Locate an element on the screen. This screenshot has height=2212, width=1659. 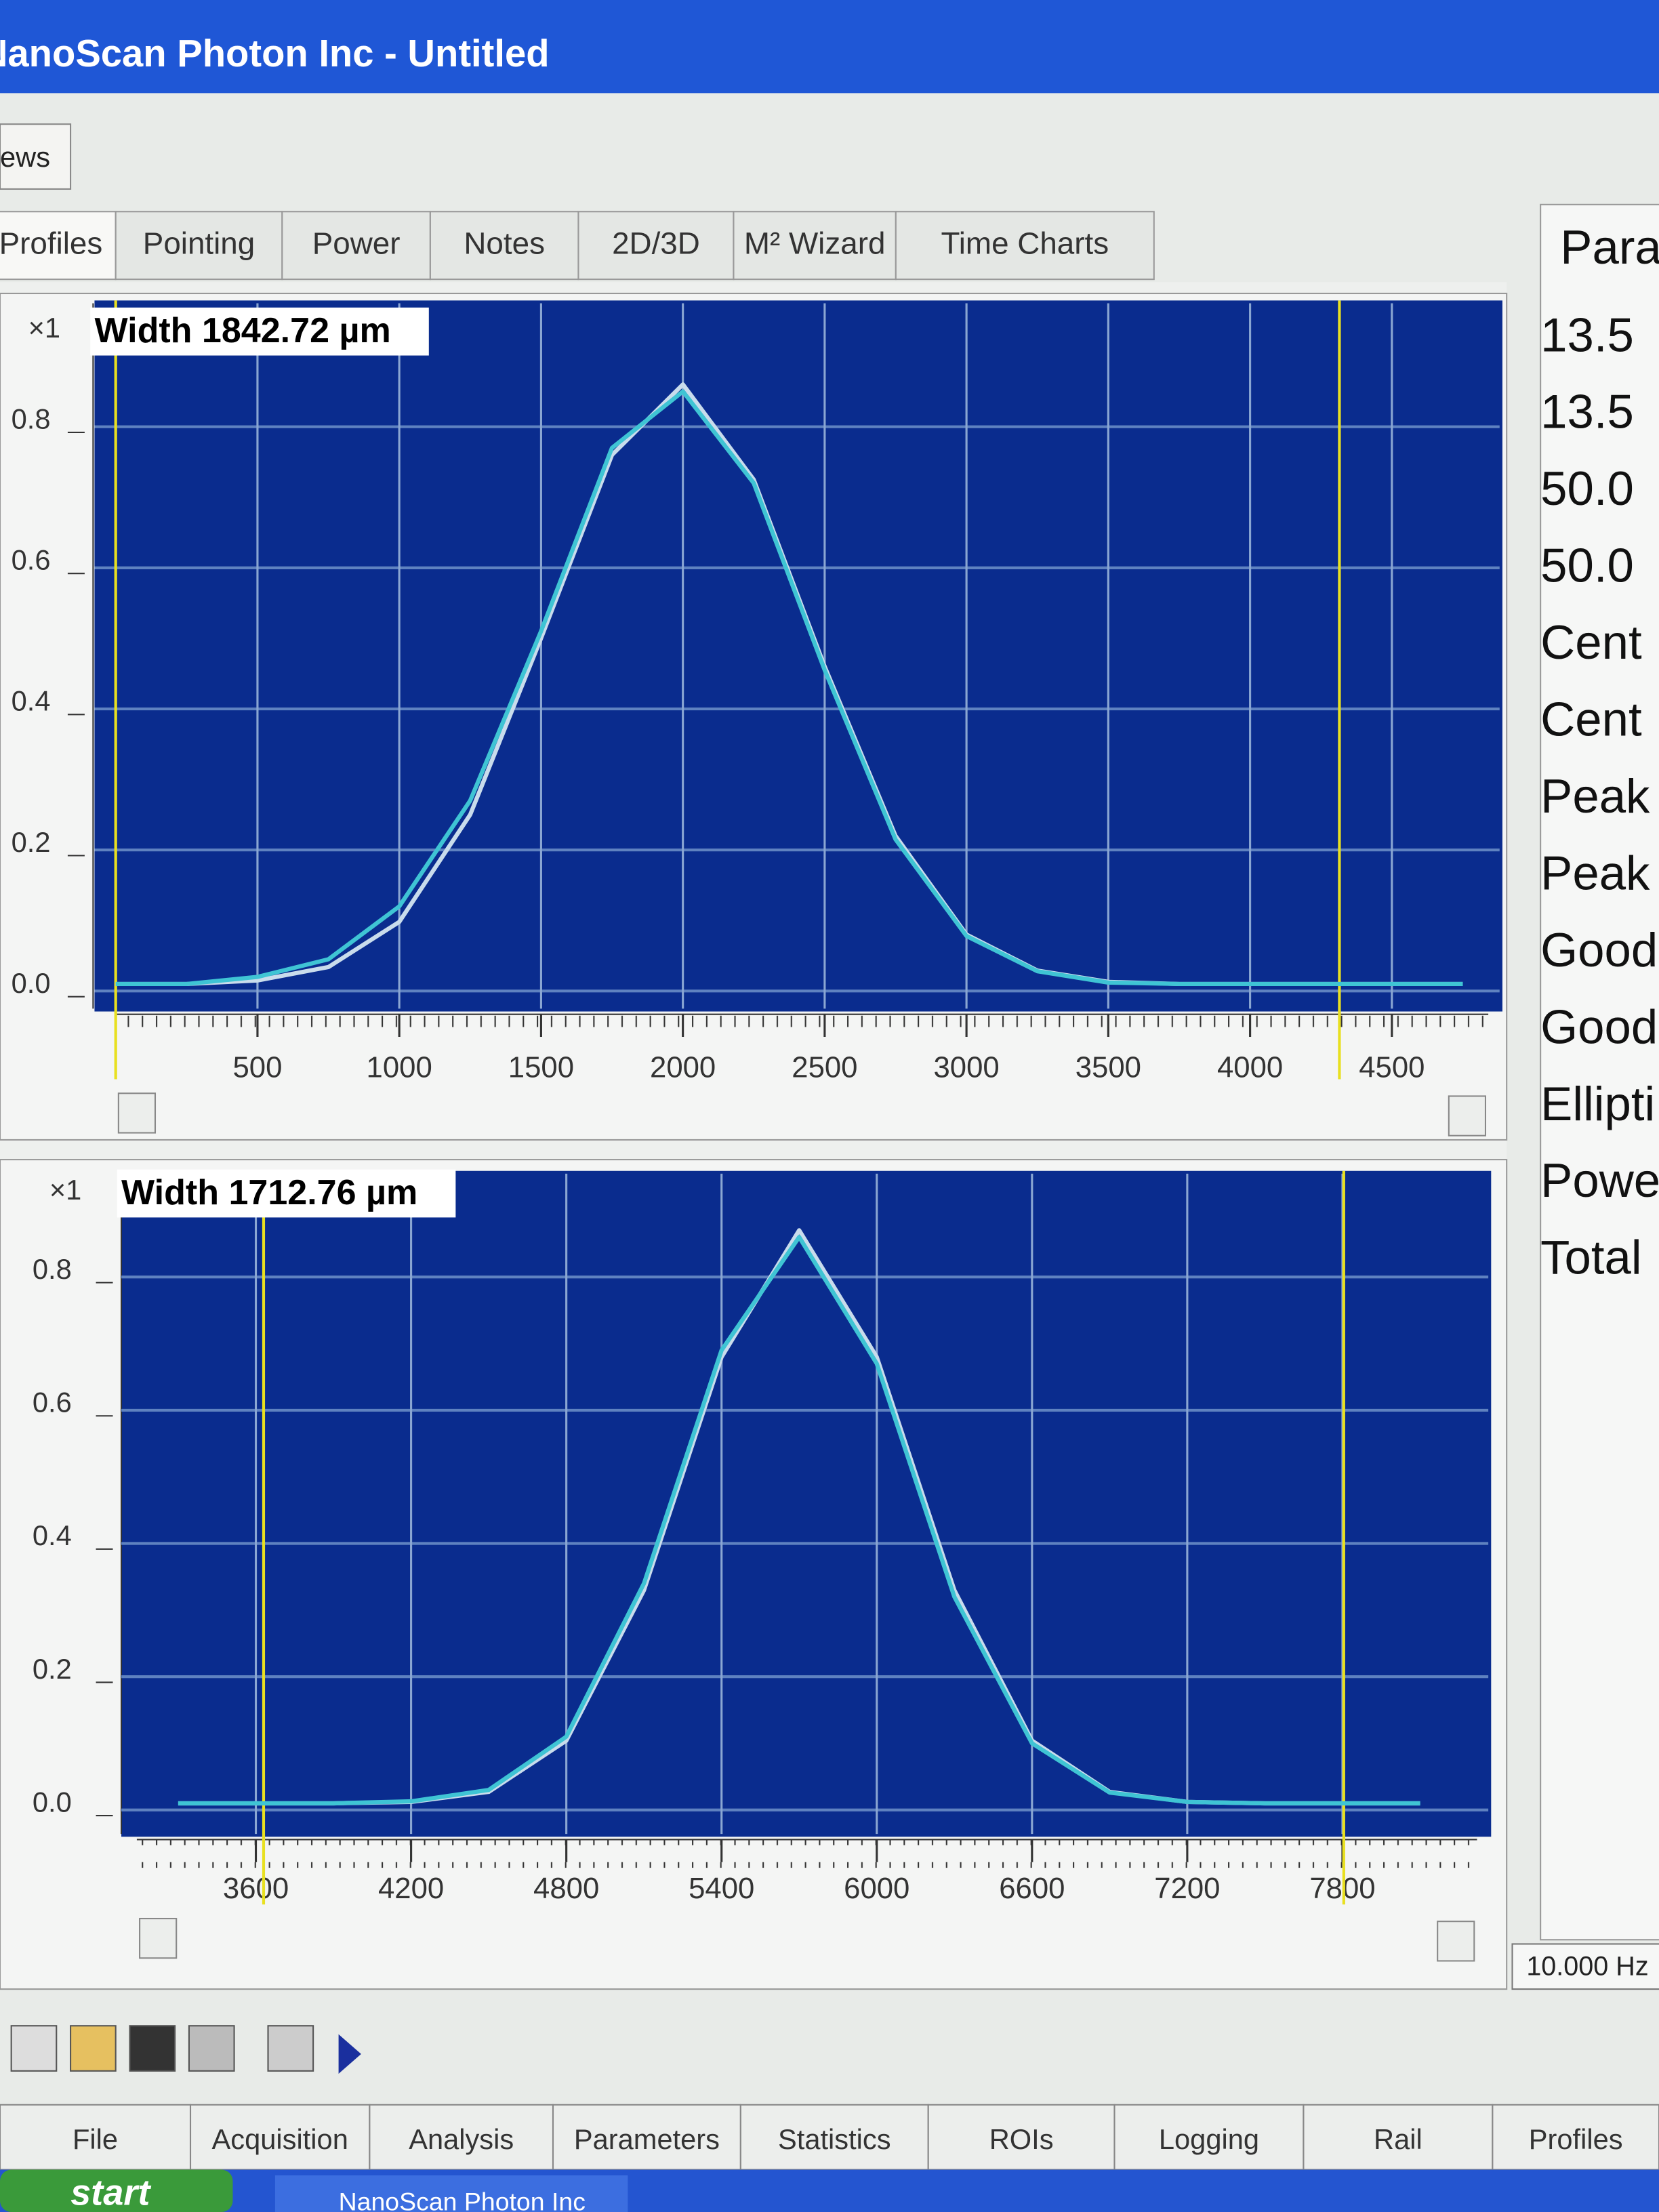
x-tick-label: 1000 is located at coordinates (399, 1067).